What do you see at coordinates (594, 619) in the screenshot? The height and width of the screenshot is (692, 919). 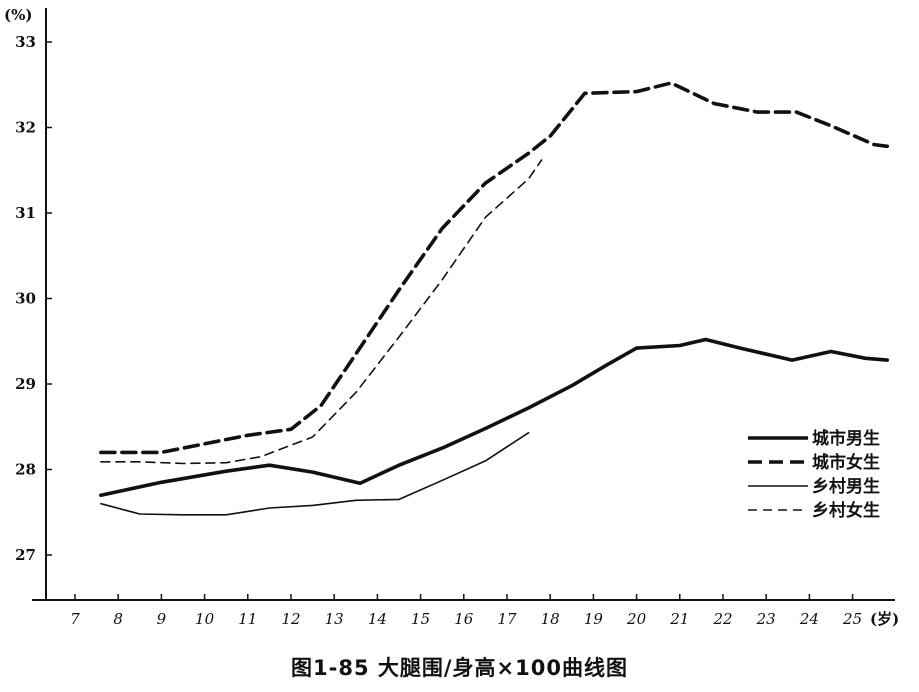 I see `x-tick-label: 19` at bounding box center [594, 619].